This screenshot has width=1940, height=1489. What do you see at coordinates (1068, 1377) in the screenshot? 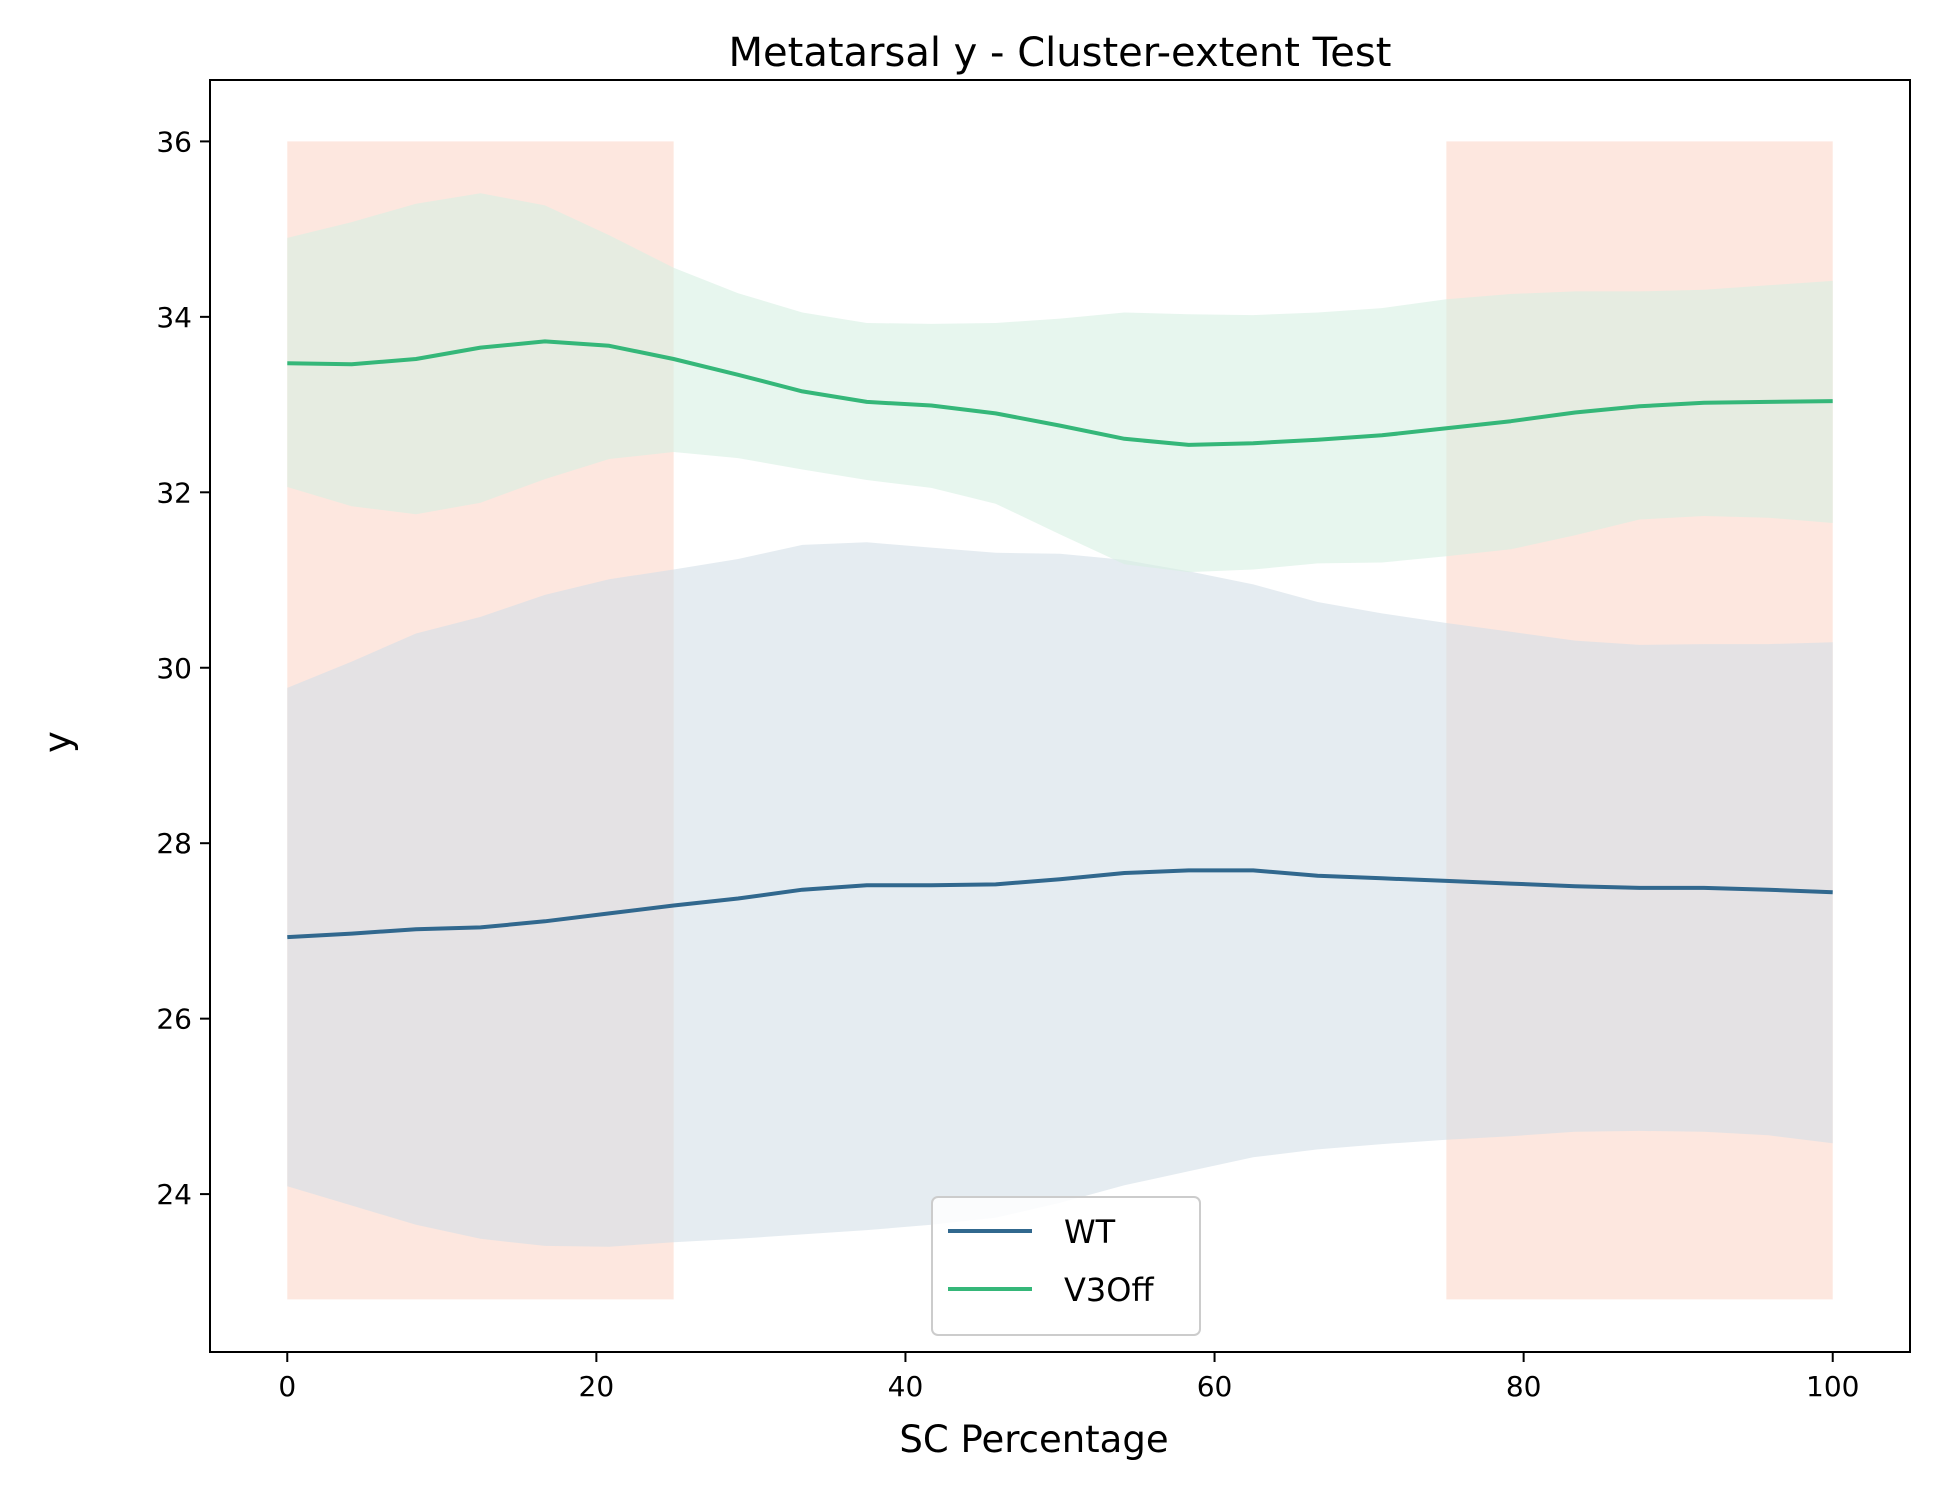
I see `x-axis-ticks: 0 20 40 60 80 100` at bounding box center [1068, 1377].